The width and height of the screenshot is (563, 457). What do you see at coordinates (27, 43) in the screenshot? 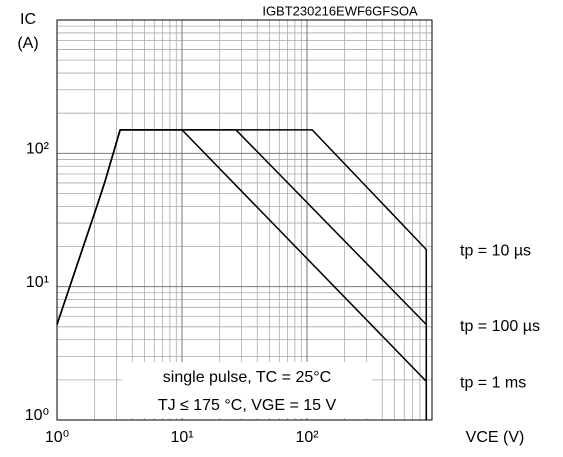
I see `y-axis-unit: (A)` at bounding box center [27, 43].